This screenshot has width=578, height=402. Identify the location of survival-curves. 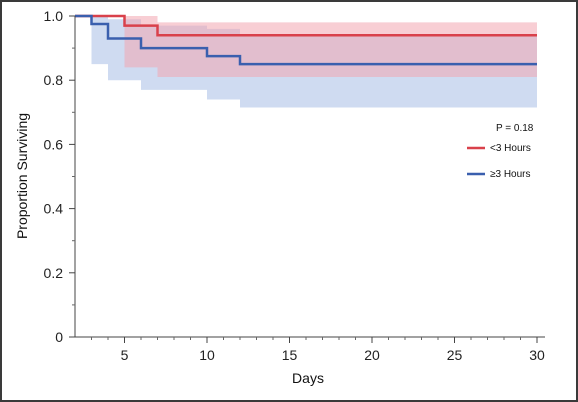
(306, 40).